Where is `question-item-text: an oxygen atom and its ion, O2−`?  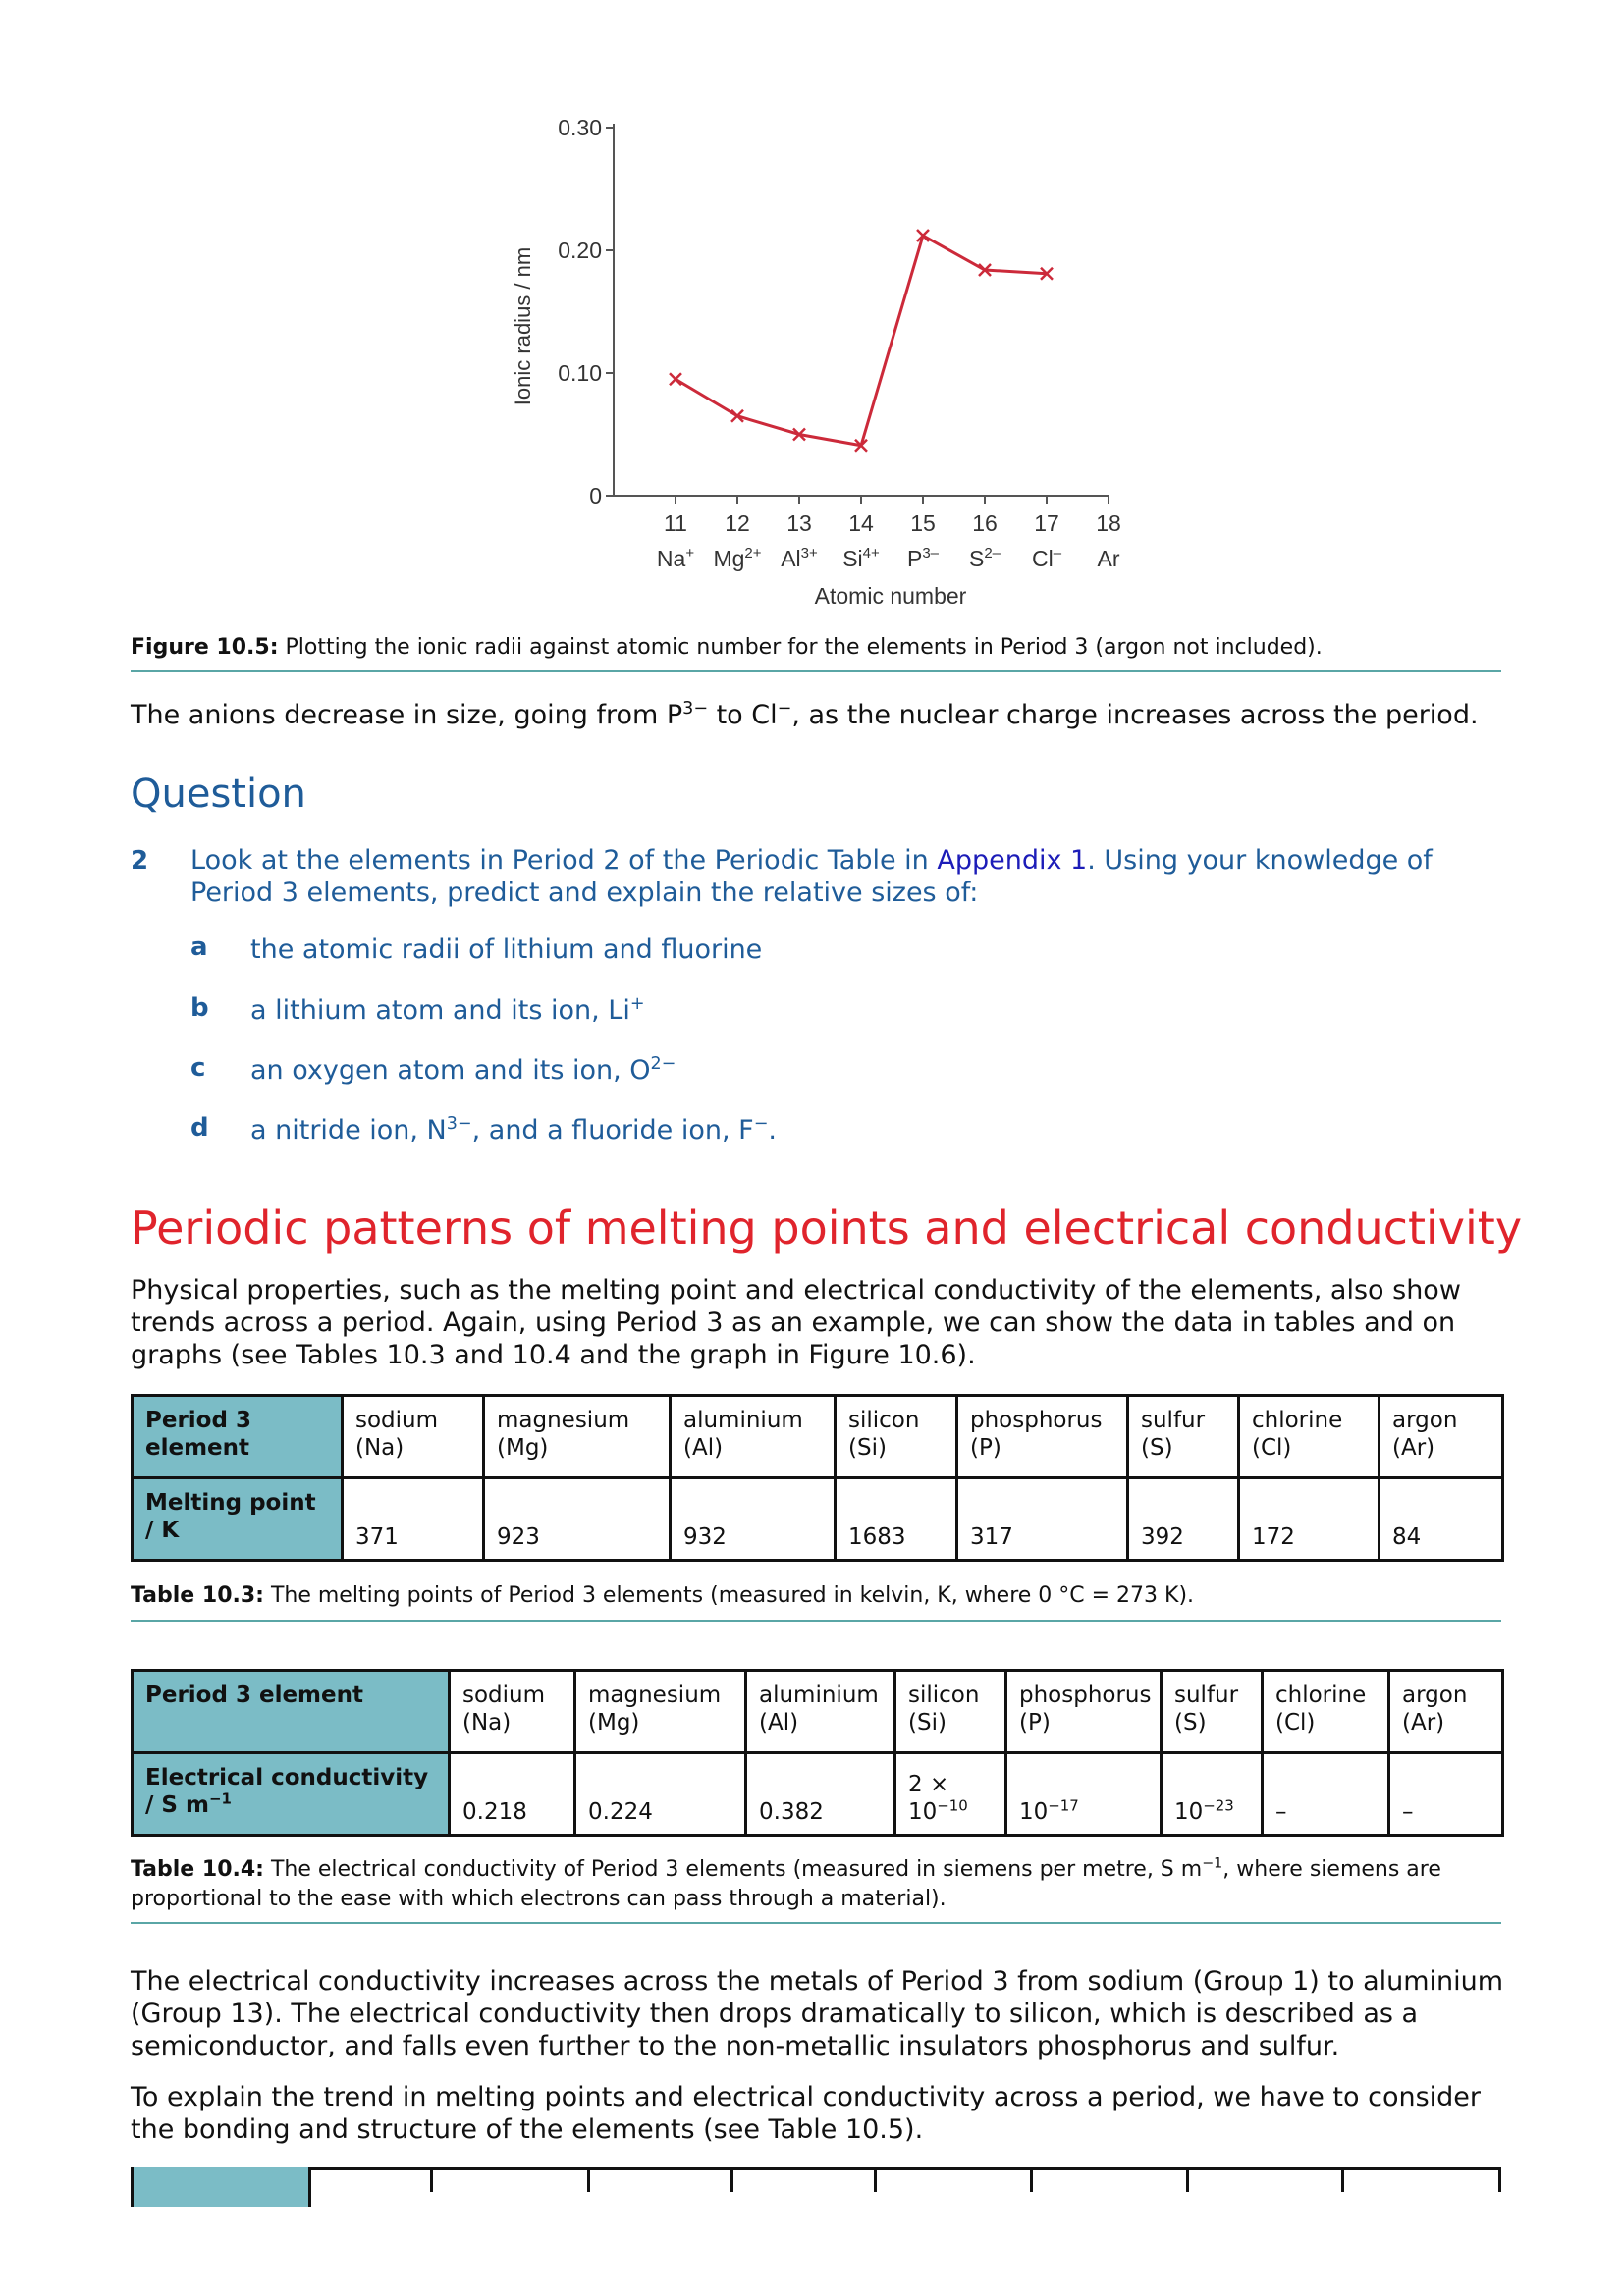
question-item-text: an oxygen atom and its ion, O2− is located at coordinates (463, 1071).